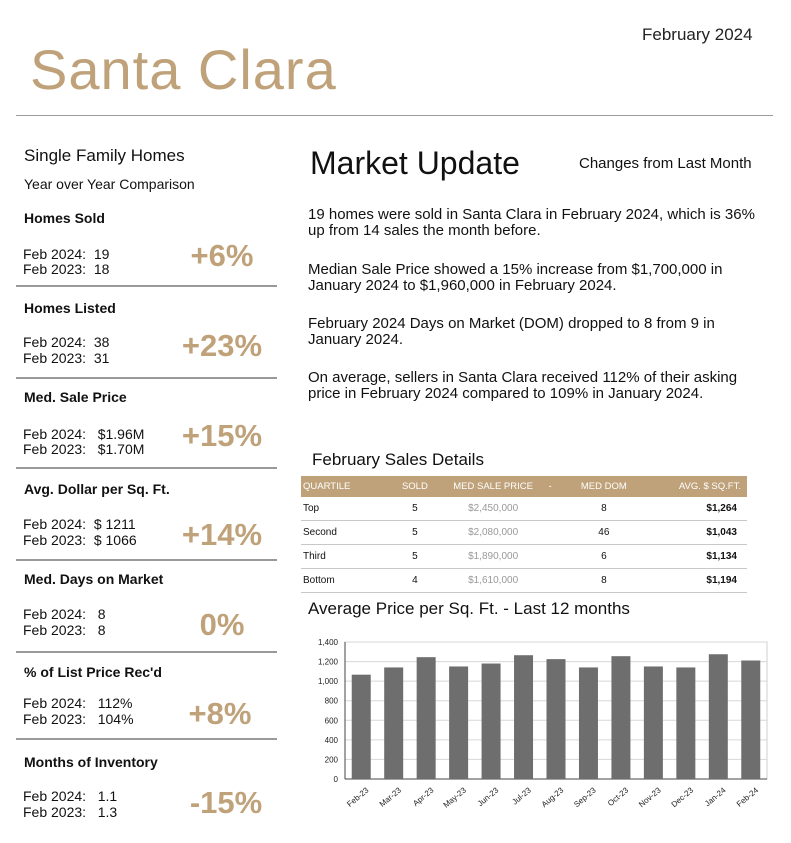  Describe the element at coordinates (80, 540) in the screenshot. I see `stat-previous: Feb 2023: $ 1066` at that location.